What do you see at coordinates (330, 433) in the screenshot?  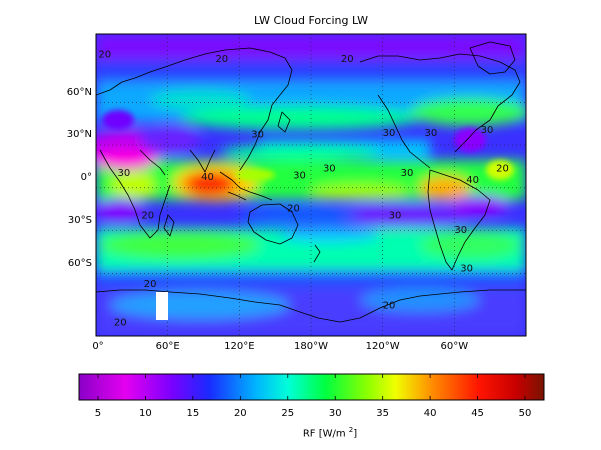 I see `colorbar-label: RF [W/m 2]` at bounding box center [330, 433].